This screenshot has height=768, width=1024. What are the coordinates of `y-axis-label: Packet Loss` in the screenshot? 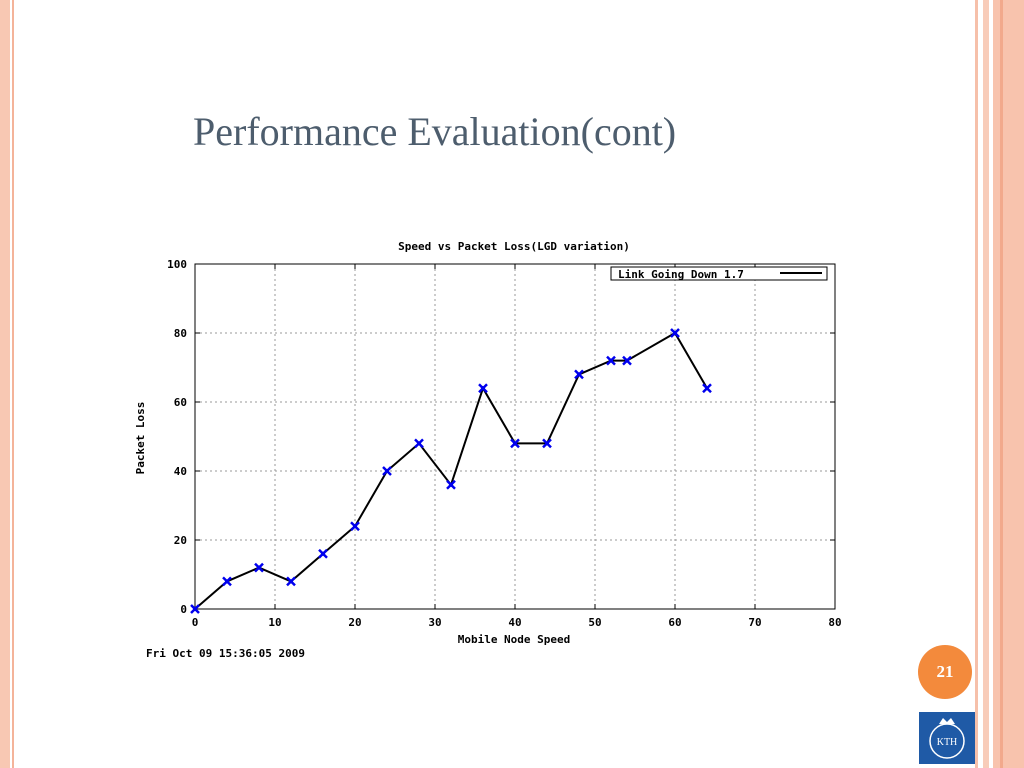 It's located at (140, 438).